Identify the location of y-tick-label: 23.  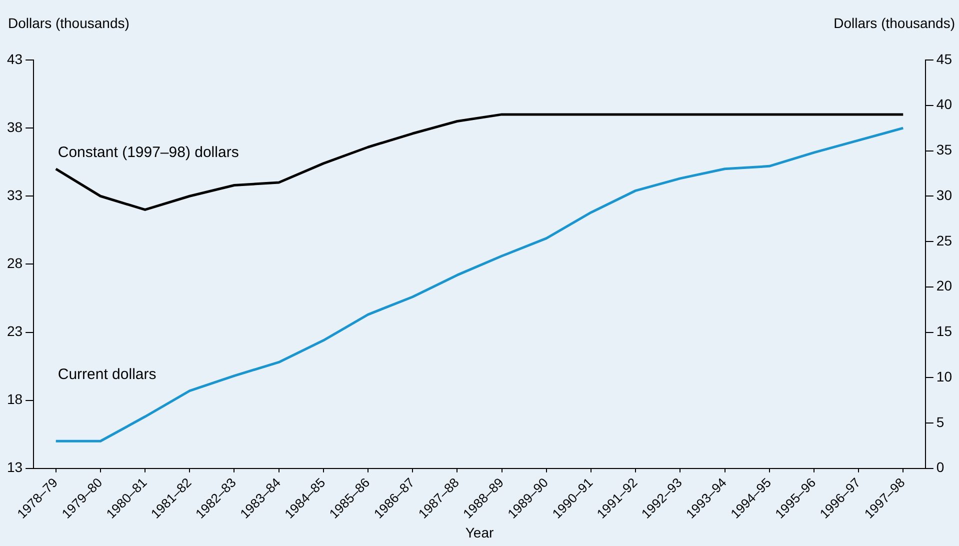
(14, 331).